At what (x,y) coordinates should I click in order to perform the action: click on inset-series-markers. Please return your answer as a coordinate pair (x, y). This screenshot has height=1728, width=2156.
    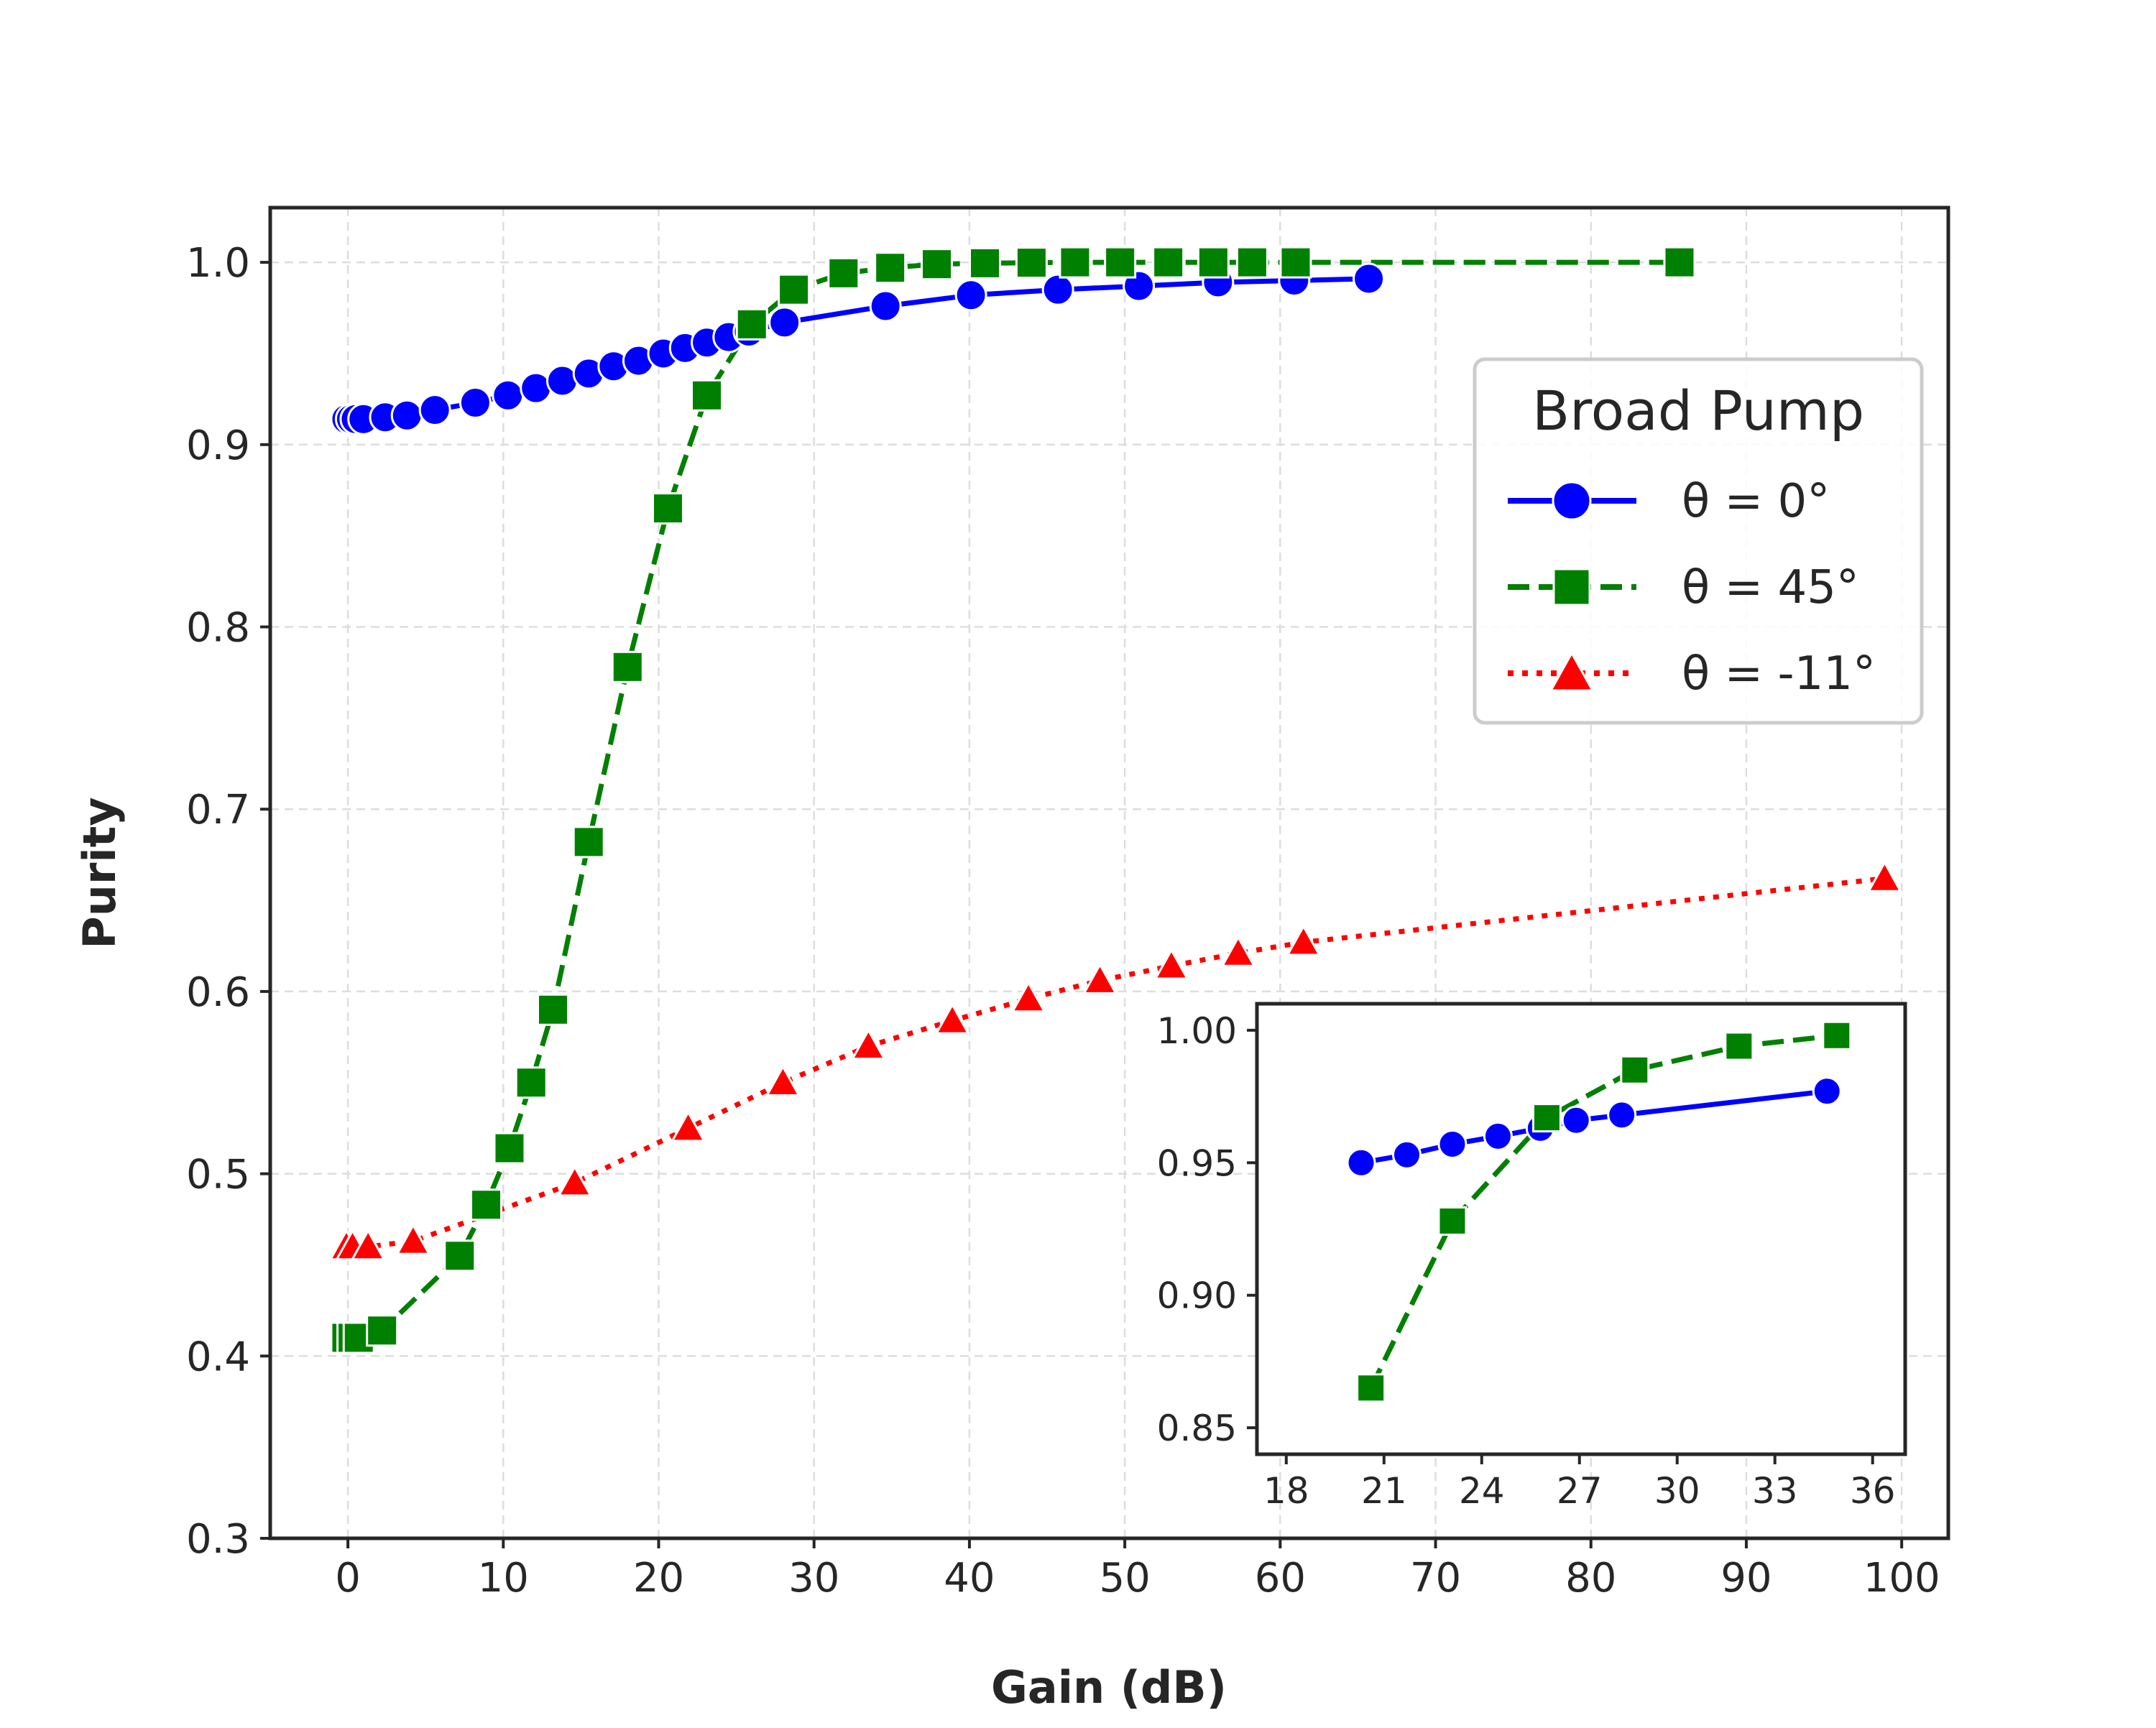
    Looking at the image, I should click on (1599, 1211).